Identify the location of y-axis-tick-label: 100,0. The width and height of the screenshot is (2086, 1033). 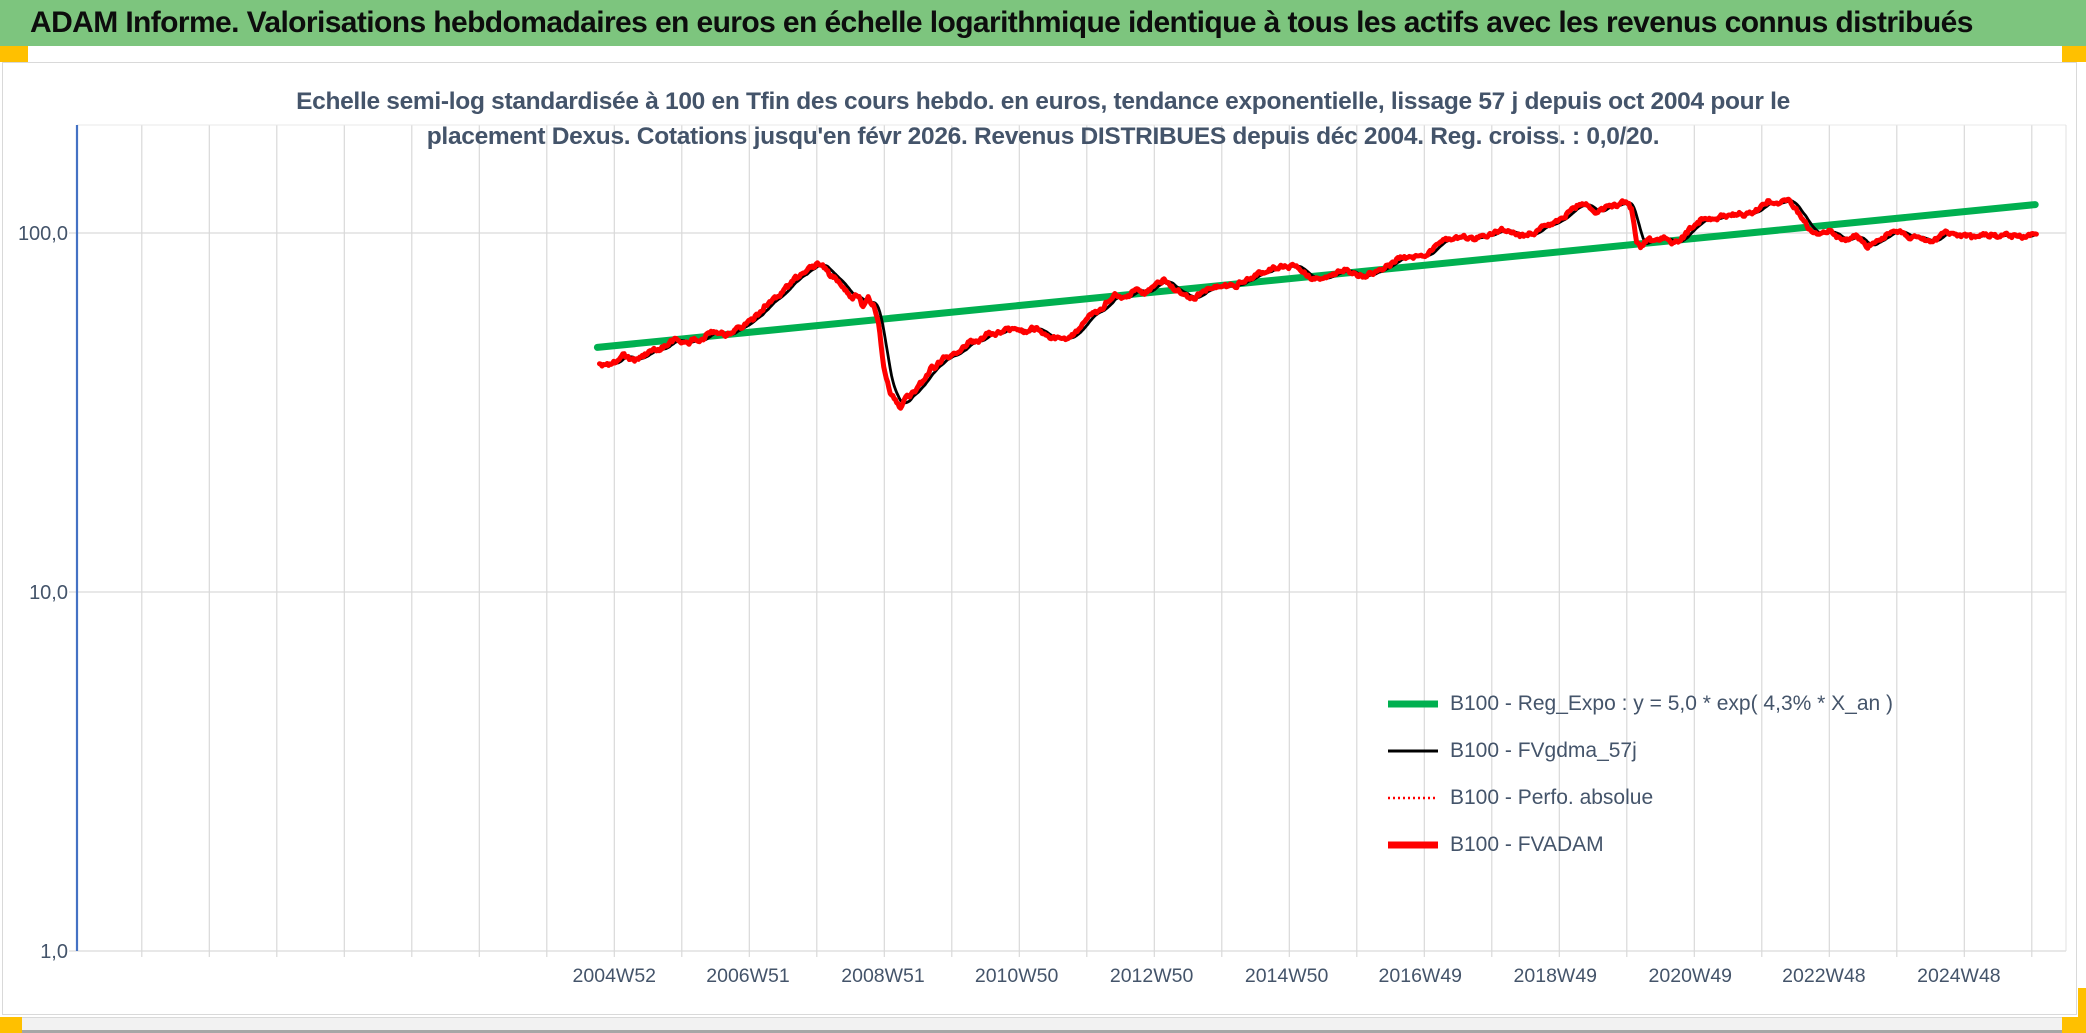
(43, 234).